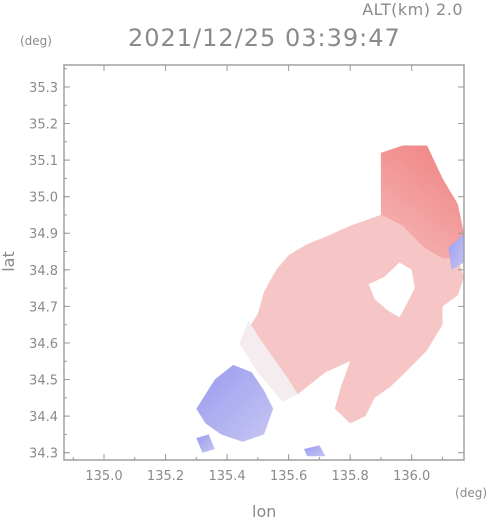 This screenshot has width=491, height=521. What do you see at coordinates (391, 290) in the screenshot?
I see `echo-gap` at bounding box center [391, 290].